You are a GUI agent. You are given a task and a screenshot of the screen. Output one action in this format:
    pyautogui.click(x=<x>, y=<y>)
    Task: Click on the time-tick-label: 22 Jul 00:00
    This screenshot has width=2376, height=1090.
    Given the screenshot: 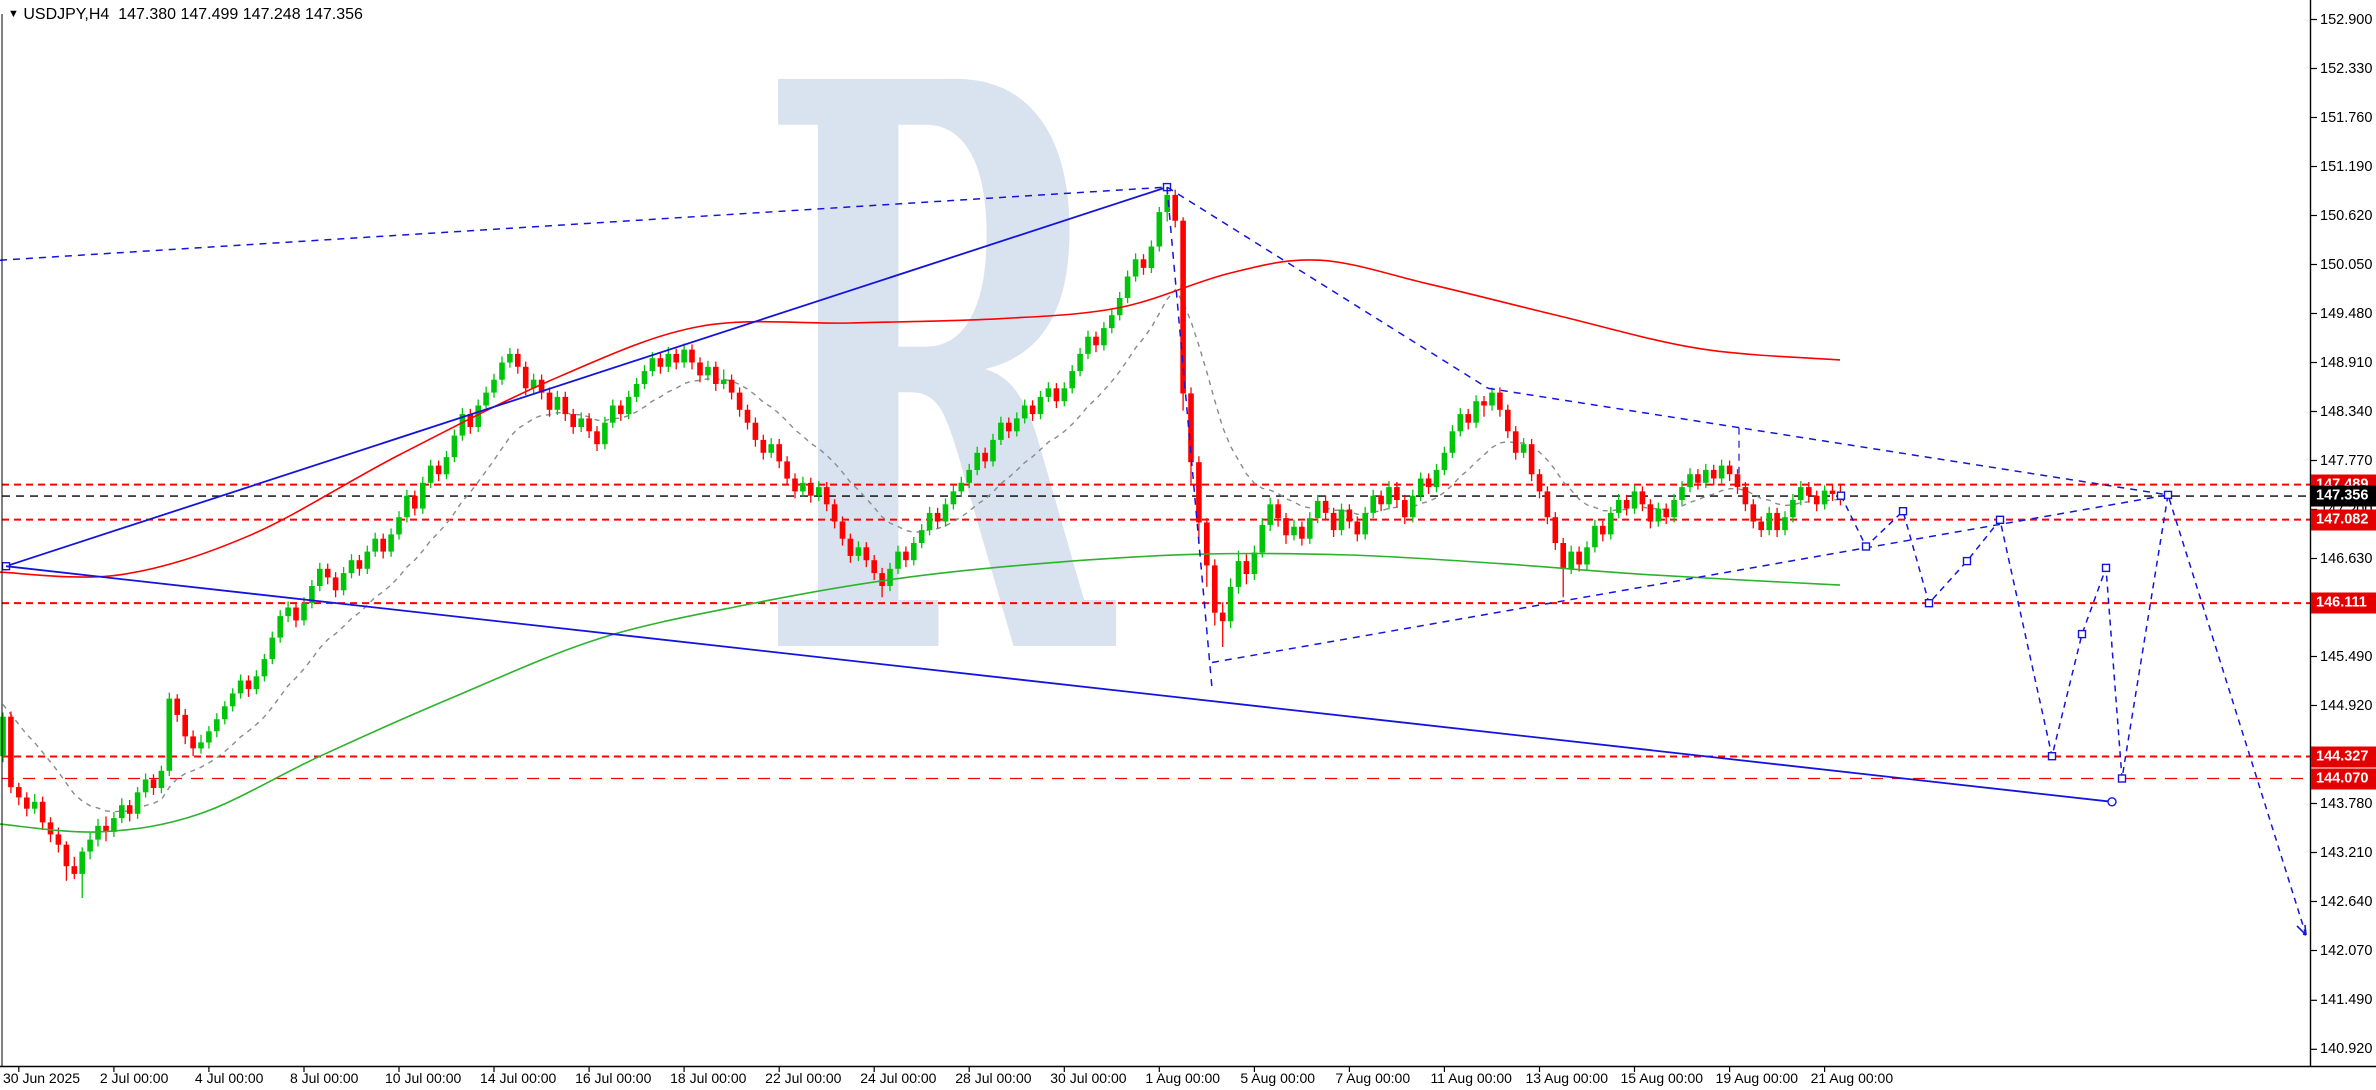 What is the action you would take?
    pyautogui.click(x=803, y=1078)
    